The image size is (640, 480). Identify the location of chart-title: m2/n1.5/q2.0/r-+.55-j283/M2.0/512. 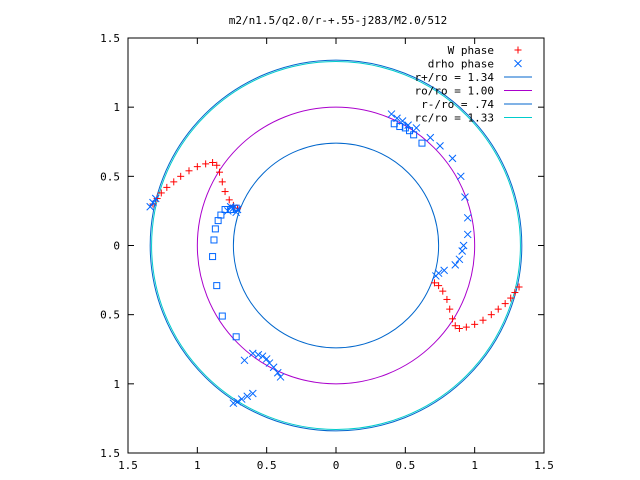
(338, 20).